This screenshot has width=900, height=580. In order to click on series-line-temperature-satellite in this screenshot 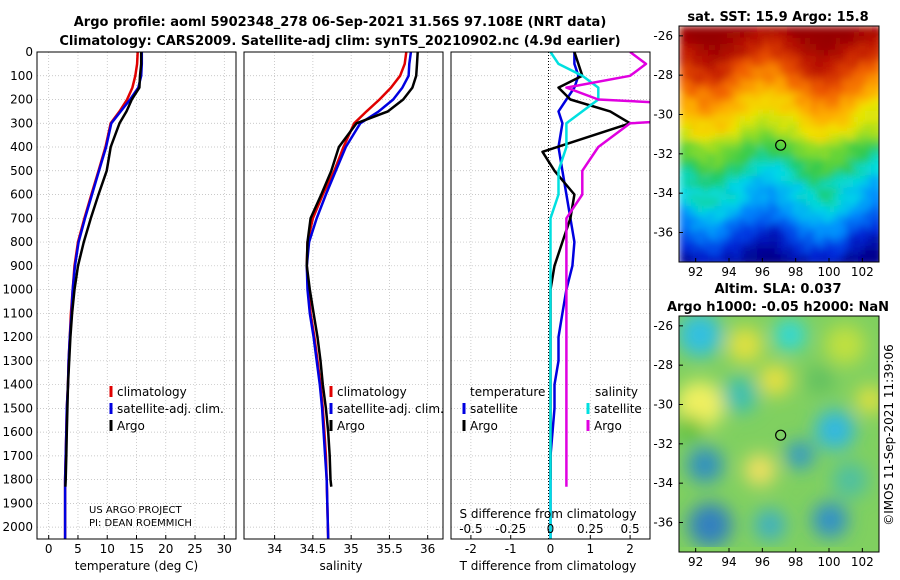, I will do `click(564, 295)`.